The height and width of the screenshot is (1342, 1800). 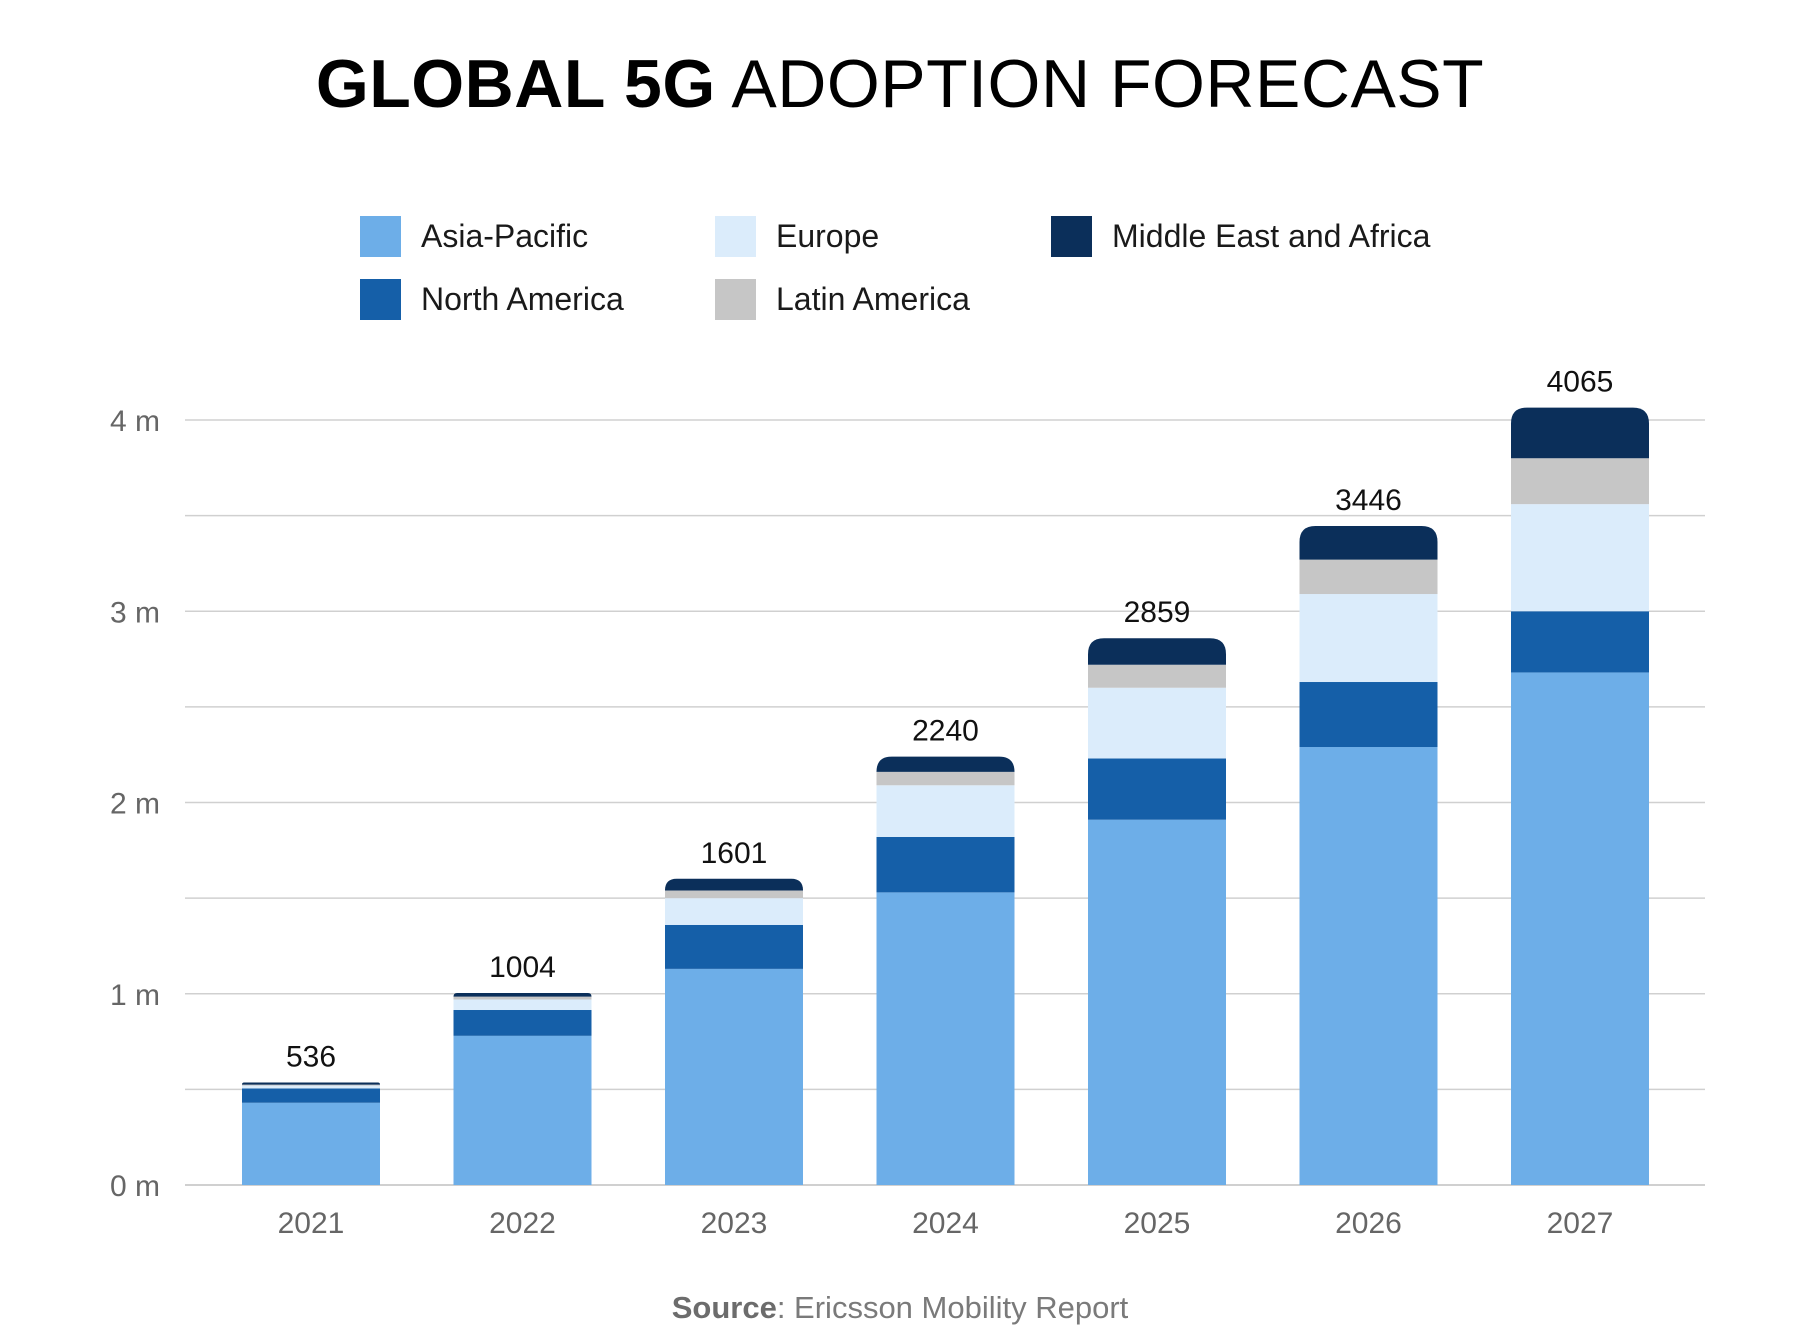 What do you see at coordinates (1271, 235) in the screenshot?
I see `legend-label-middle-east-africa: Middle East and Africa` at bounding box center [1271, 235].